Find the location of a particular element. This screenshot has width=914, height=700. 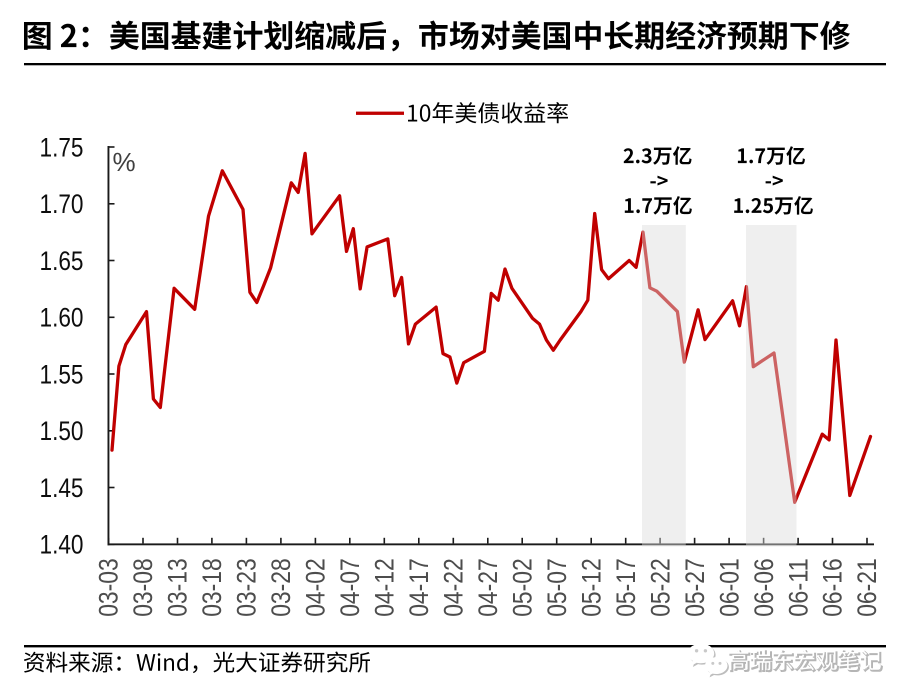

svg-text: 1.40 is located at coordinates (62, 545).